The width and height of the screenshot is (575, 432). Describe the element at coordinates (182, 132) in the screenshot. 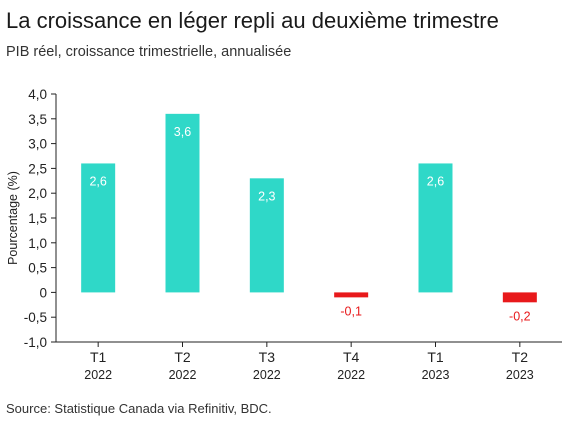

I see `bar-value-label: 3,6` at that location.